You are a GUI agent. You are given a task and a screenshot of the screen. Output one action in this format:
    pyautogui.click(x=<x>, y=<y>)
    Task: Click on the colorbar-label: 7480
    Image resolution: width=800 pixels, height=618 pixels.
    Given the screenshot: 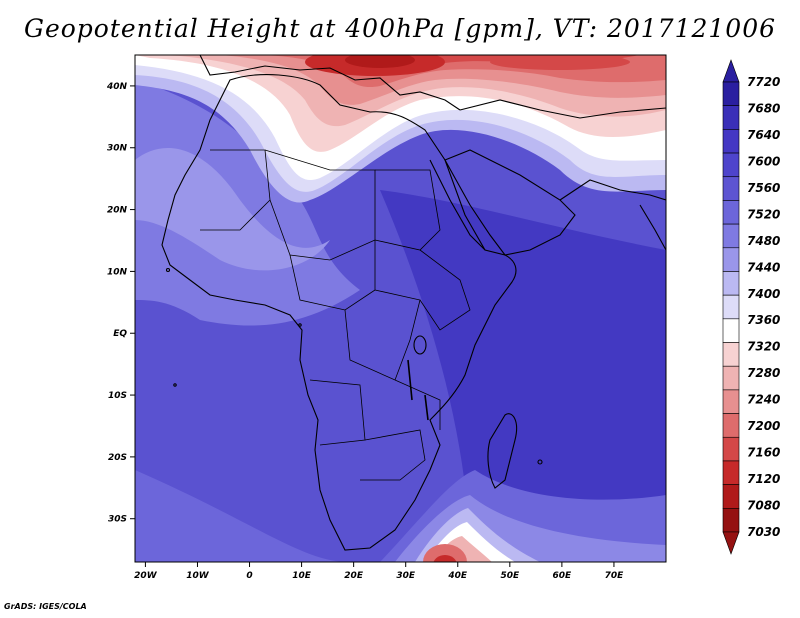 What is the action you would take?
    pyautogui.click(x=763, y=241)
    